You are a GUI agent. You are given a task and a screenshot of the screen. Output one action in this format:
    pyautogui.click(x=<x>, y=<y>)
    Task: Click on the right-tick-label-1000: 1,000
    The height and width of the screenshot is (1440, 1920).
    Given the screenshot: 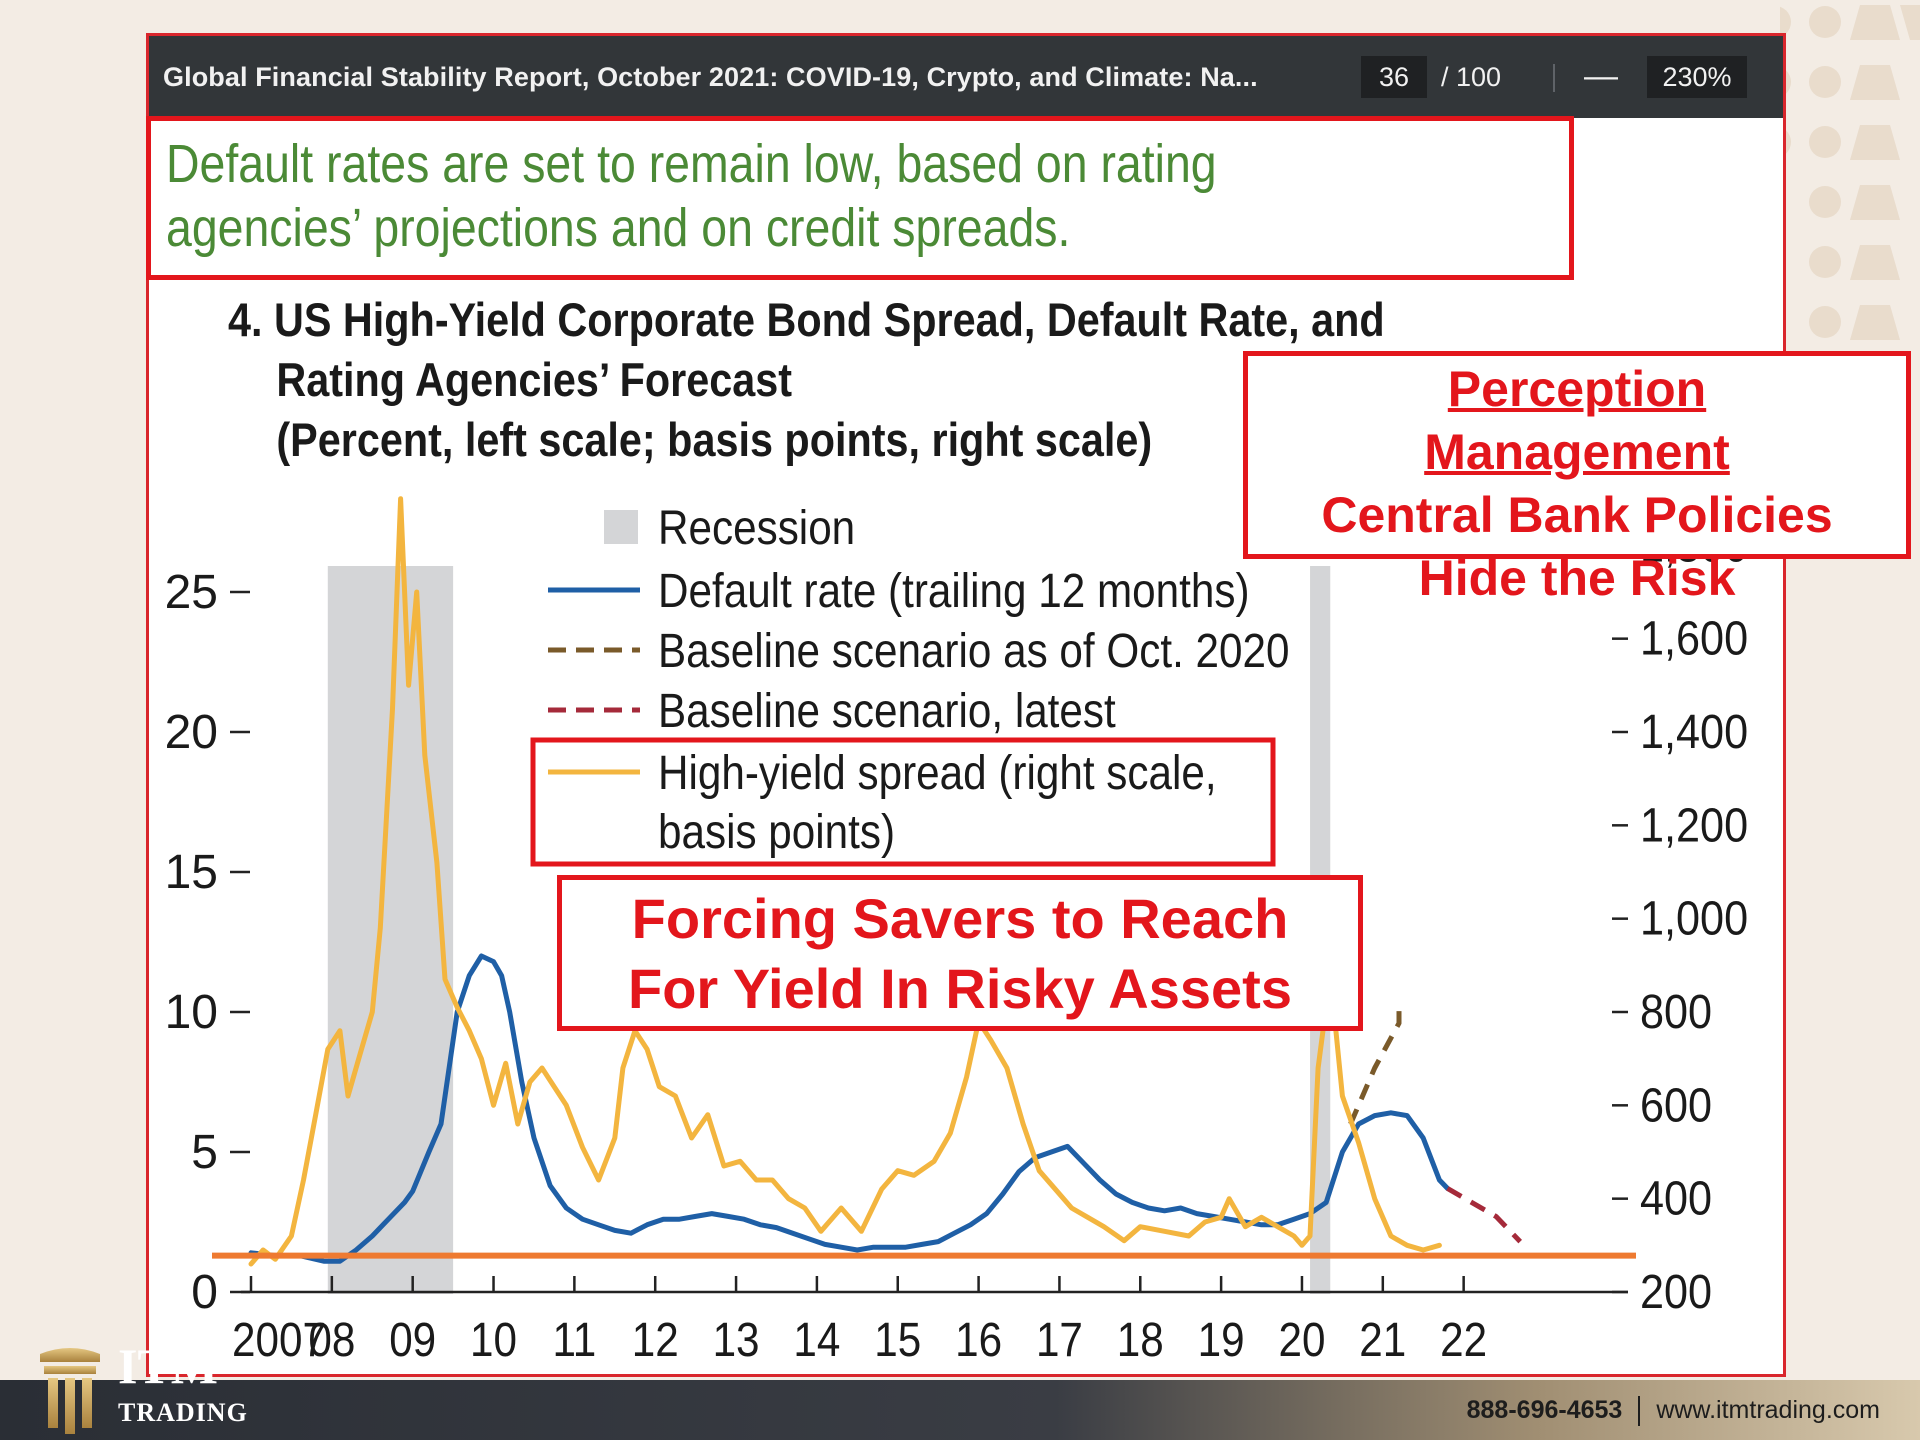 What is the action you would take?
    pyautogui.click(x=1694, y=919)
    